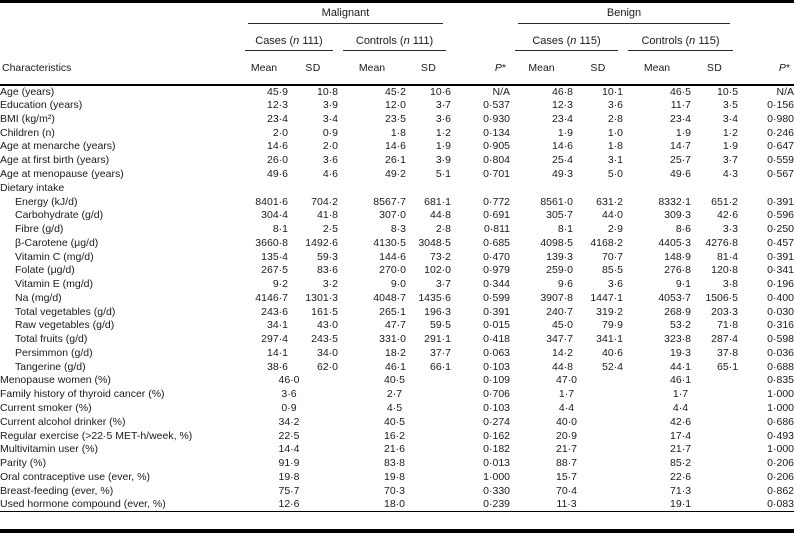 This screenshot has width=794, height=533. What do you see at coordinates (441, 91) in the screenshot?
I see `cell-value: 10·6` at bounding box center [441, 91].